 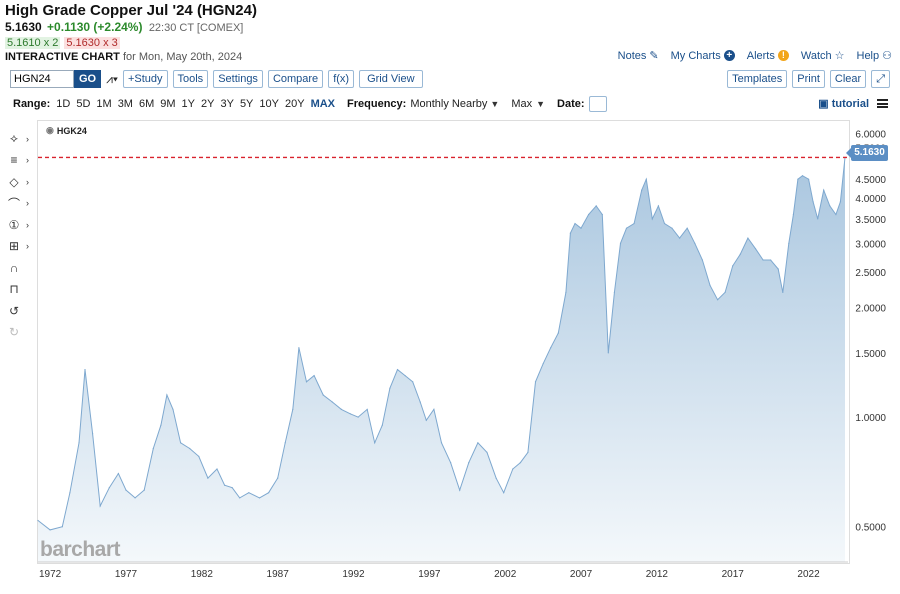 What do you see at coordinates (20, 139) in the screenshot?
I see `crosshair-tool: ⟡ ›` at bounding box center [20, 139].